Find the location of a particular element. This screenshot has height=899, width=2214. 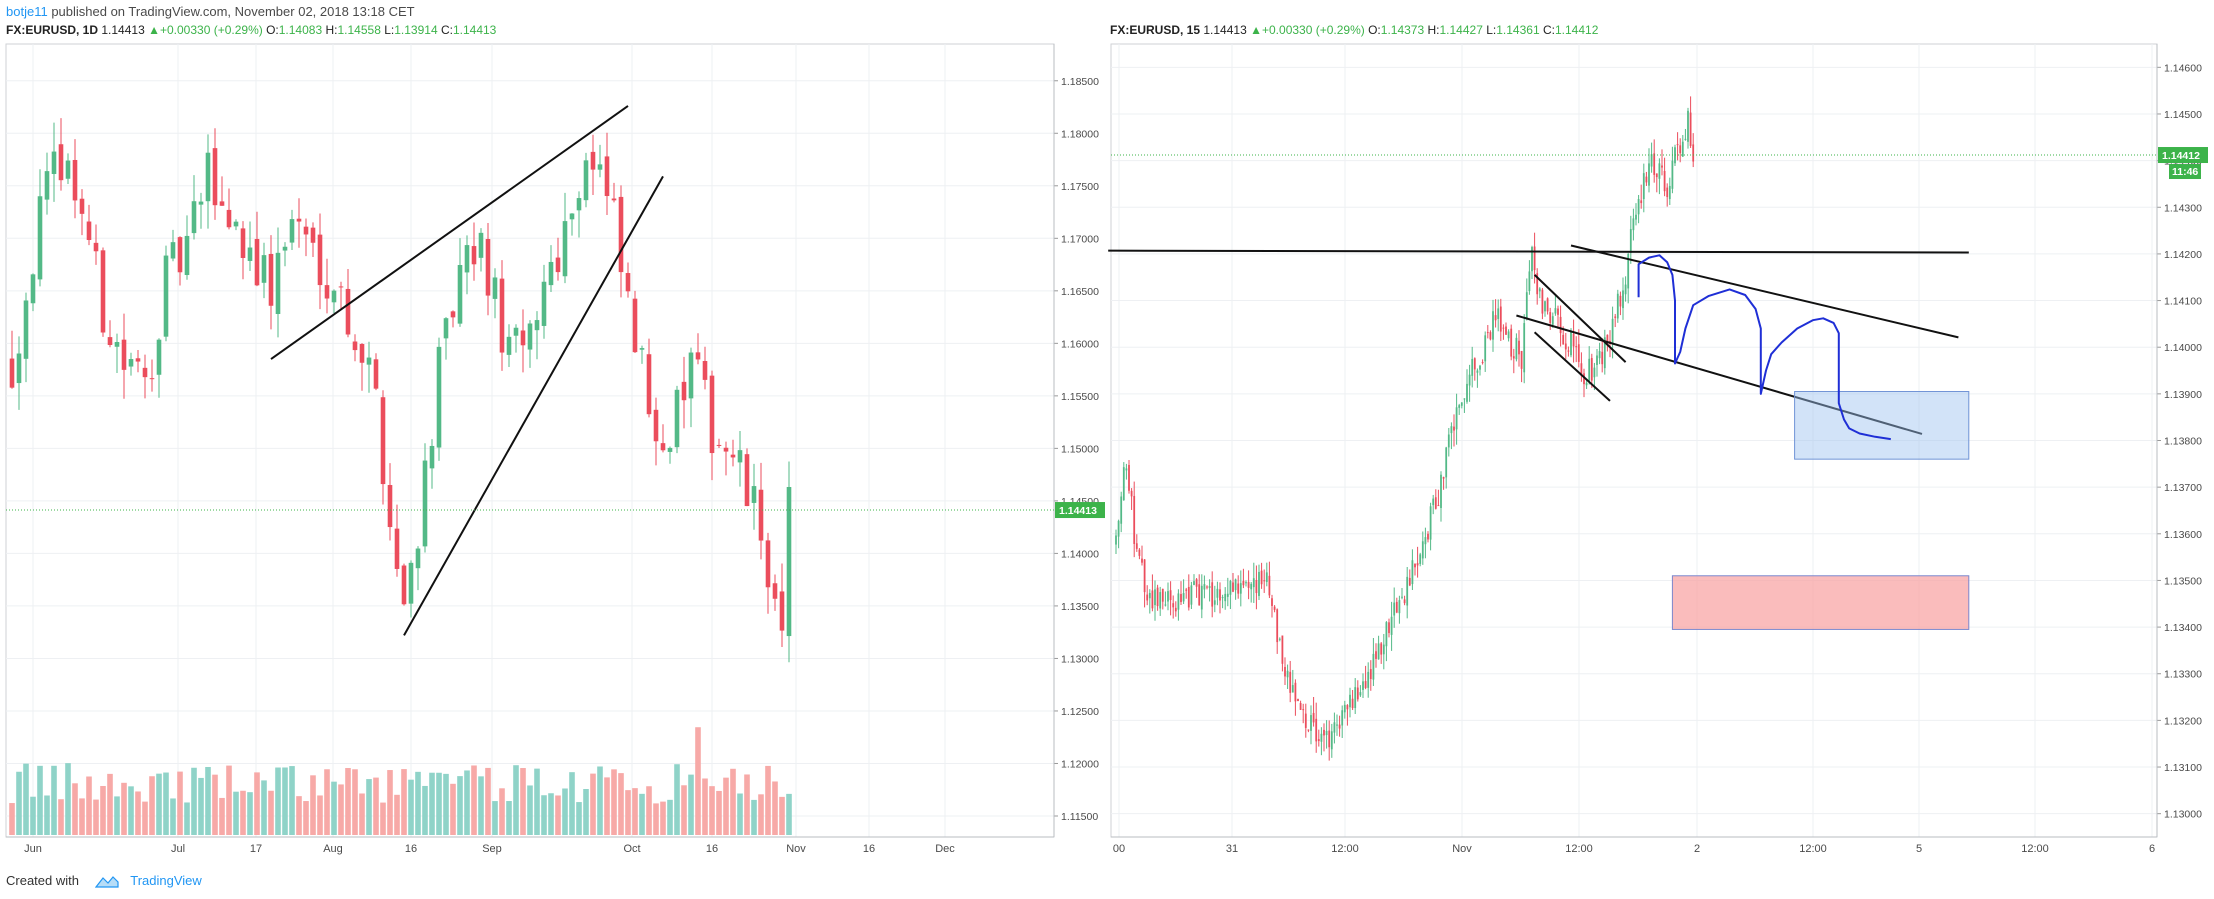

current-price-badge is located at coordinates (1080, 510).